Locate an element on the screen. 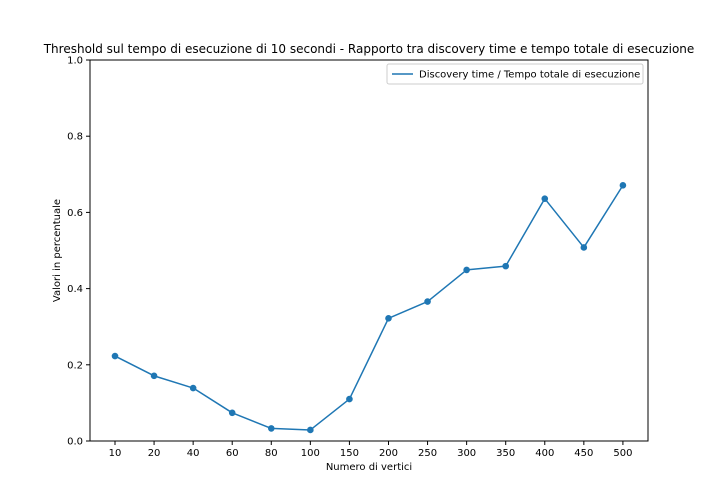  y-tick-label: 0.8 is located at coordinates (75, 137).